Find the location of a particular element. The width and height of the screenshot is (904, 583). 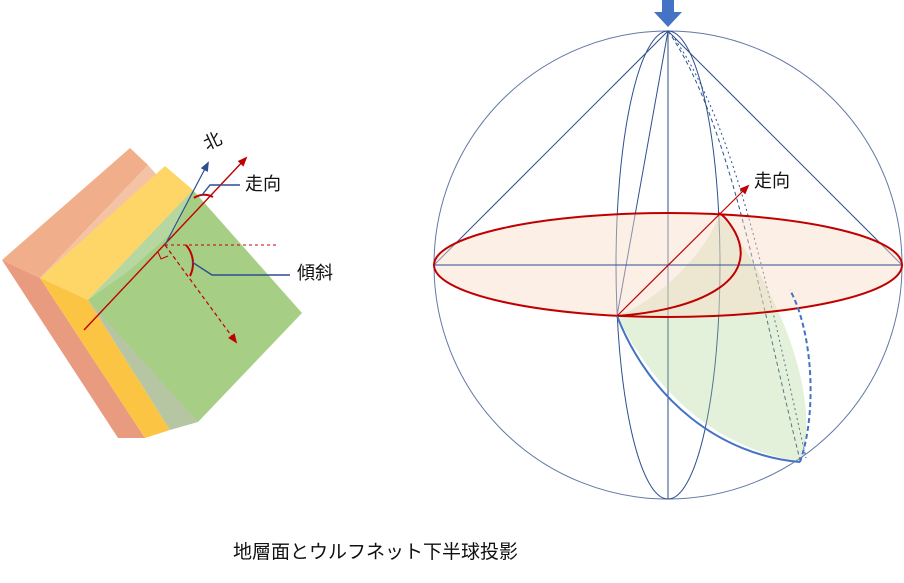

strike-arc-red is located at coordinates (679, 264).